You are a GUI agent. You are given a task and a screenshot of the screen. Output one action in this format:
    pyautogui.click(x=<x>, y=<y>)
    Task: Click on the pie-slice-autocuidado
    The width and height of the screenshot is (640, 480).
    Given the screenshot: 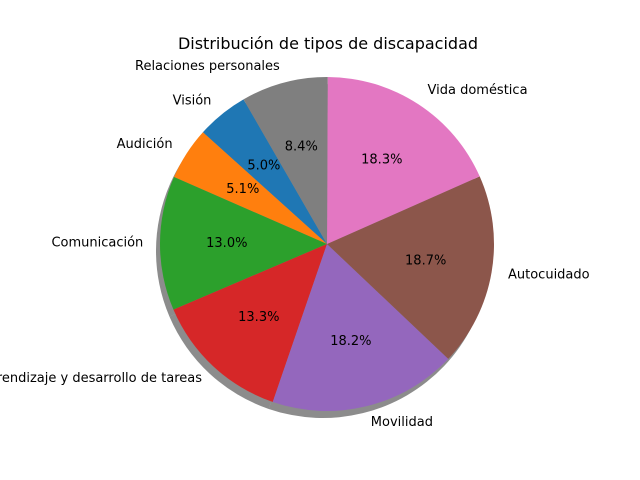 What is the action you would take?
    pyautogui.click(x=410, y=267)
    